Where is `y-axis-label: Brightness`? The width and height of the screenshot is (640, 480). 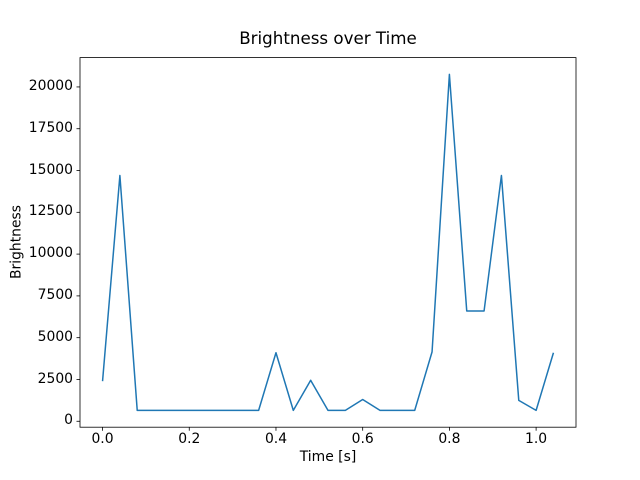
y-axis-label: Brightness is located at coordinates (16, 242).